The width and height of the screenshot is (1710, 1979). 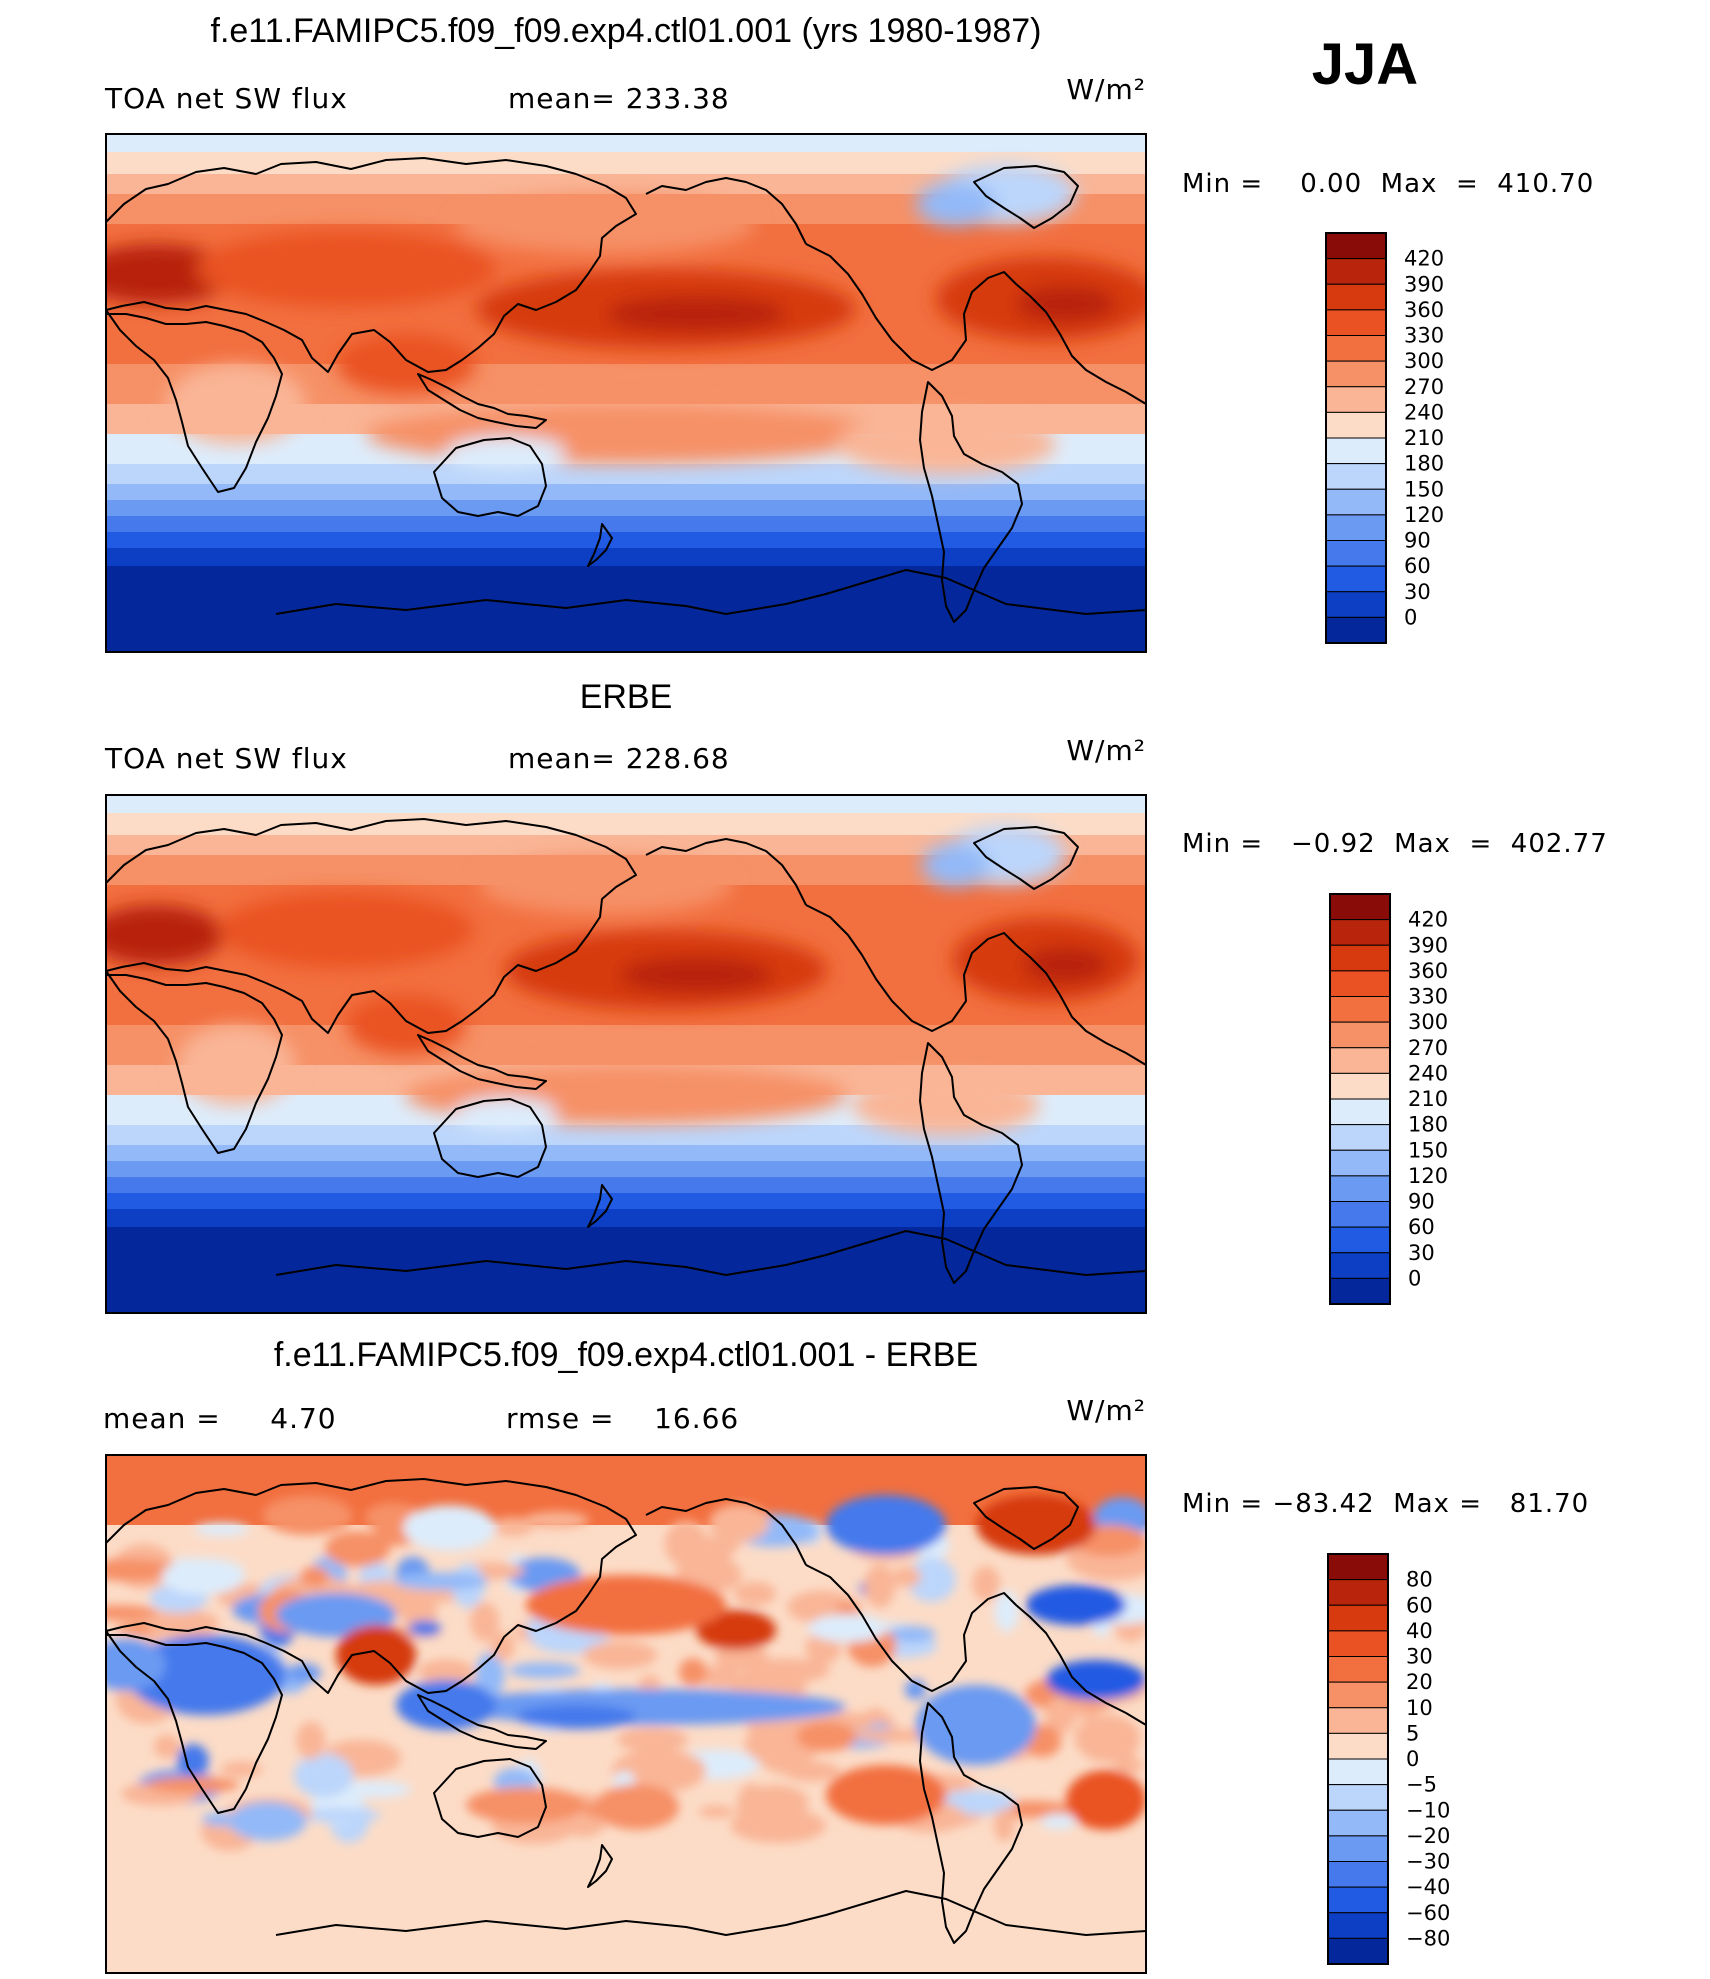 I want to click on colorbar-tick-label: −60, so click(x=1428, y=1913).